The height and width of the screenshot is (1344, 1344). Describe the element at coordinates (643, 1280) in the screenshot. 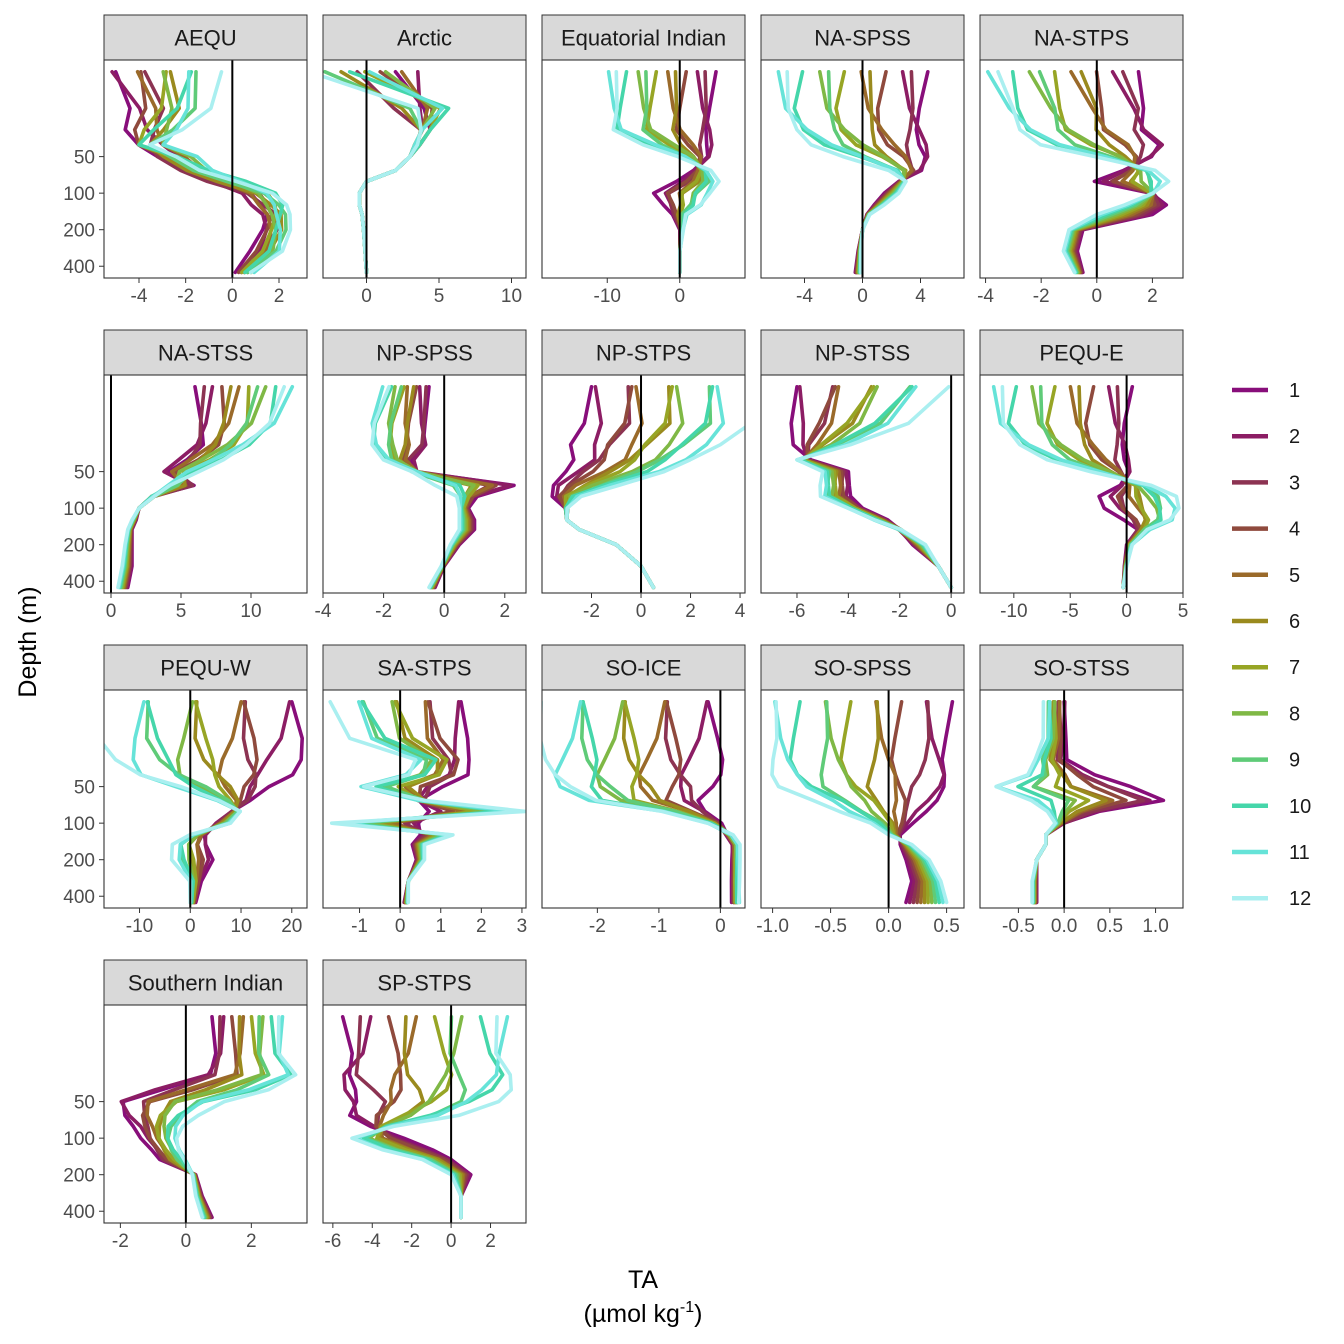

I see `x-axis-title: TA` at that location.